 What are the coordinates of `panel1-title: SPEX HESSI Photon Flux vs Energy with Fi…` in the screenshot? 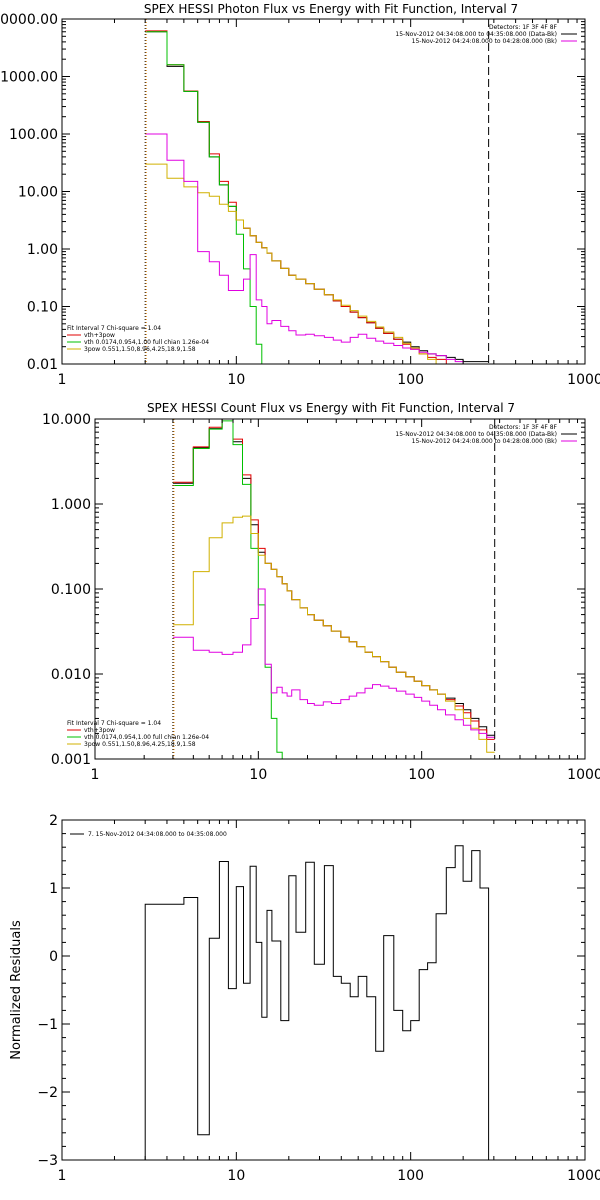 It's located at (331, 9).